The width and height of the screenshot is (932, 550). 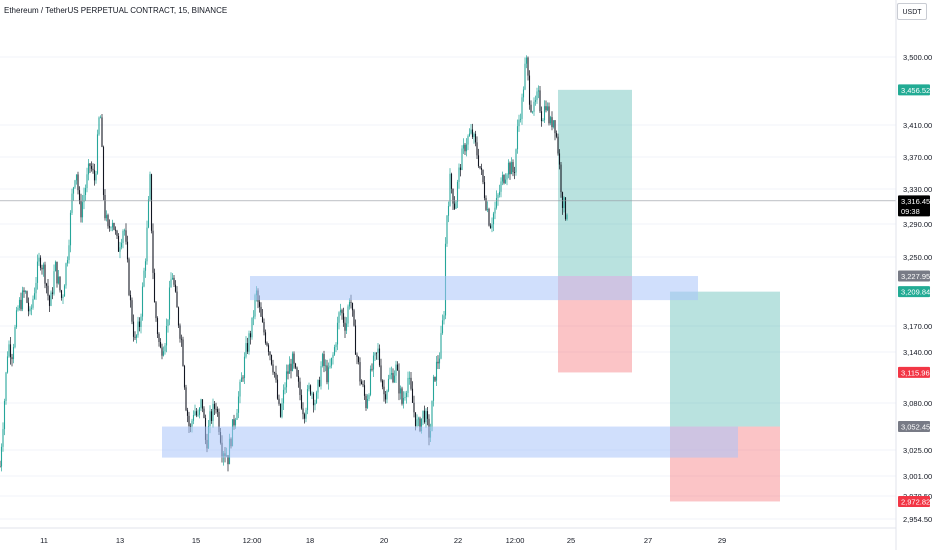 I want to click on currency-button: USDT, so click(x=912, y=11).